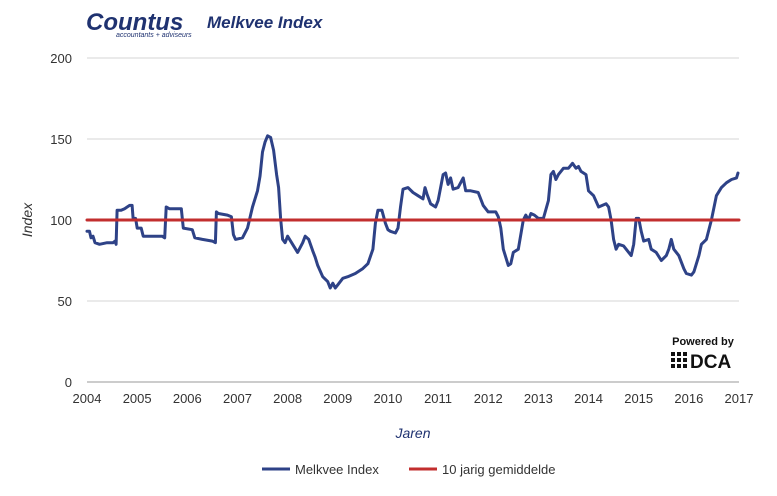  What do you see at coordinates (679, 360) in the screenshot?
I see `dca-grid-icon` at bounding box center [679, 360].